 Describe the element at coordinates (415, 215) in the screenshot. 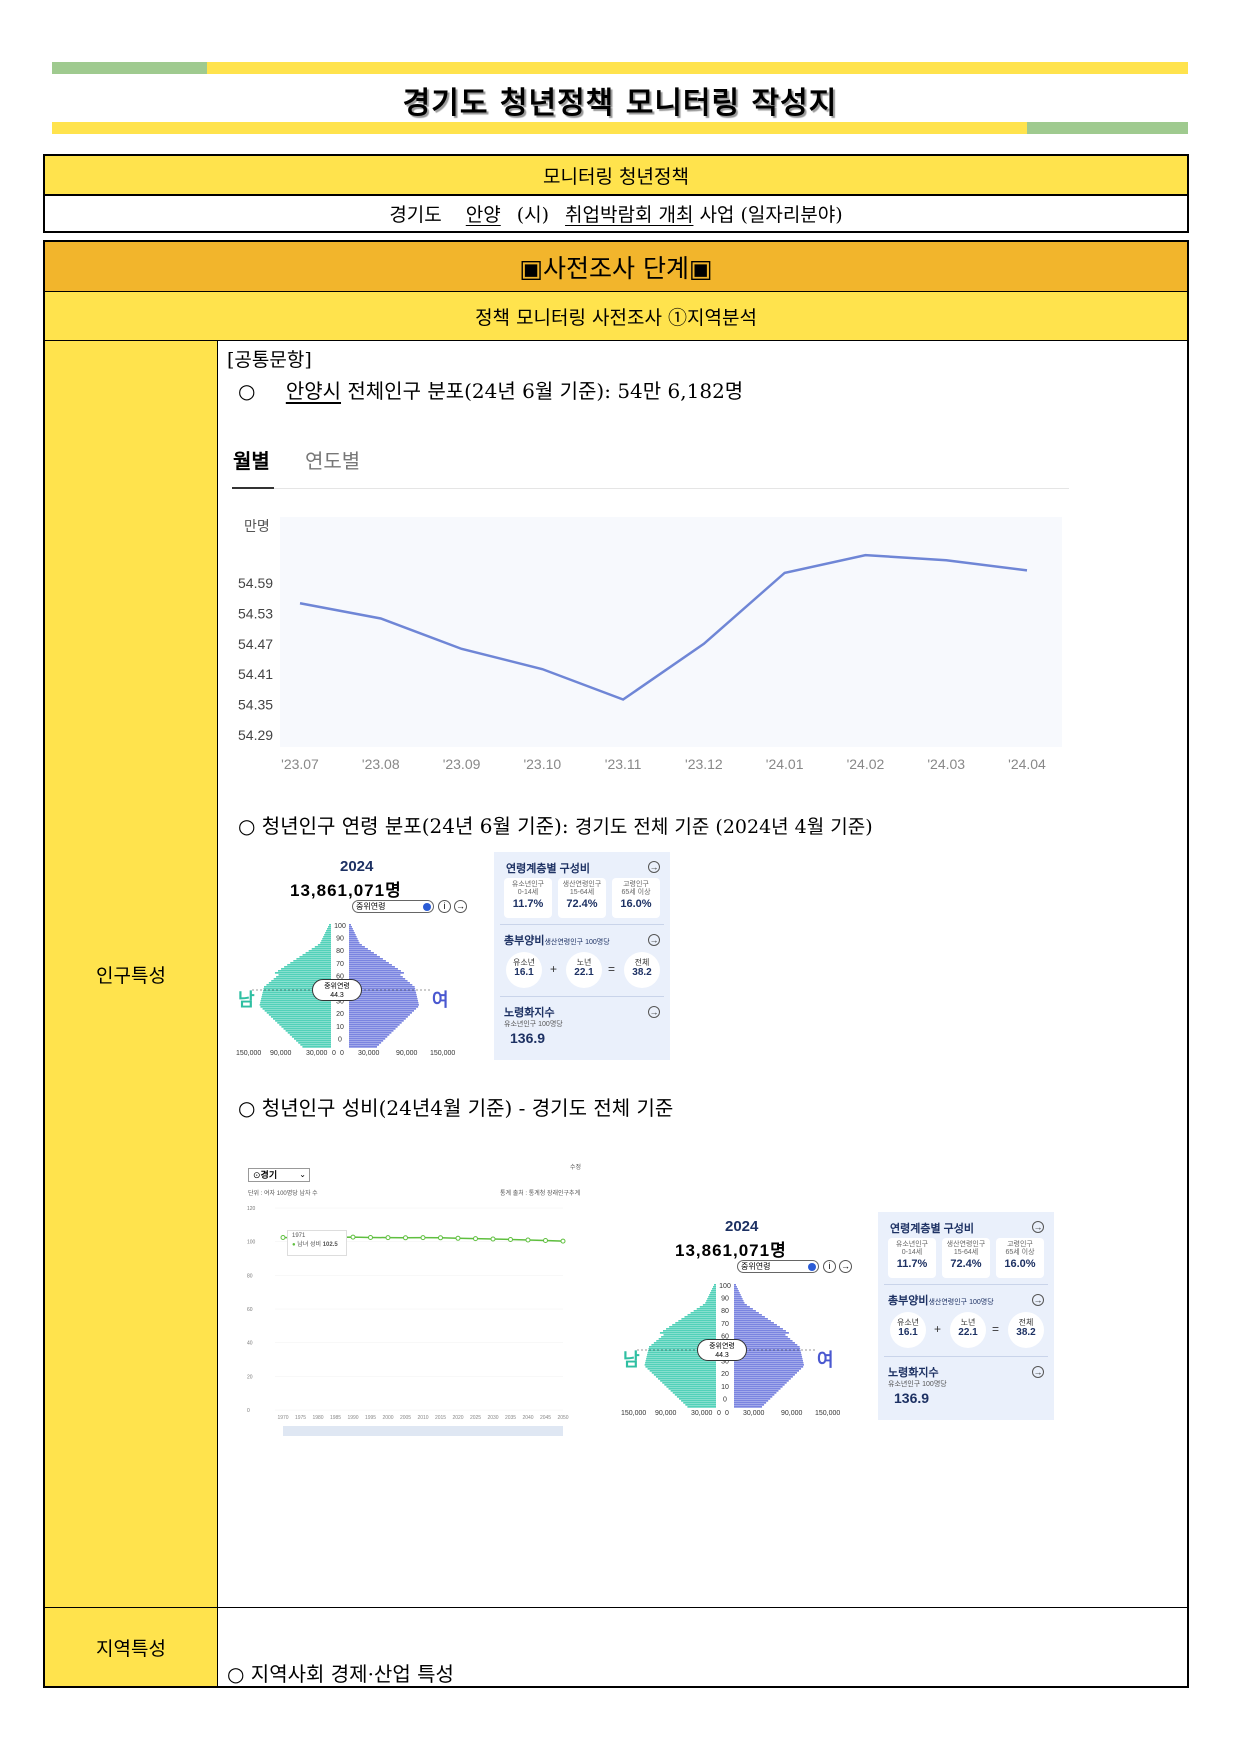

I see `policy-prefix: 경기도` at that location.